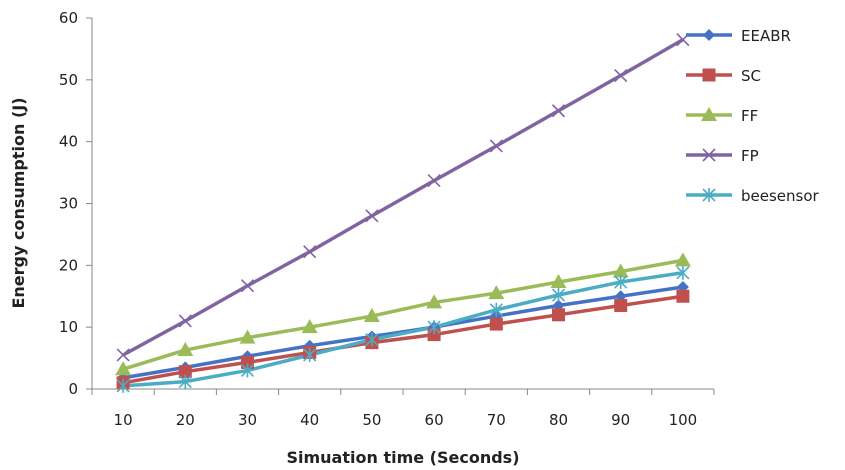 The image size is (845, 470). What do you see at coordinates (68, 18) in the screenshot?
I see `y-tick-label: 60` at bounding box center [68, 18].